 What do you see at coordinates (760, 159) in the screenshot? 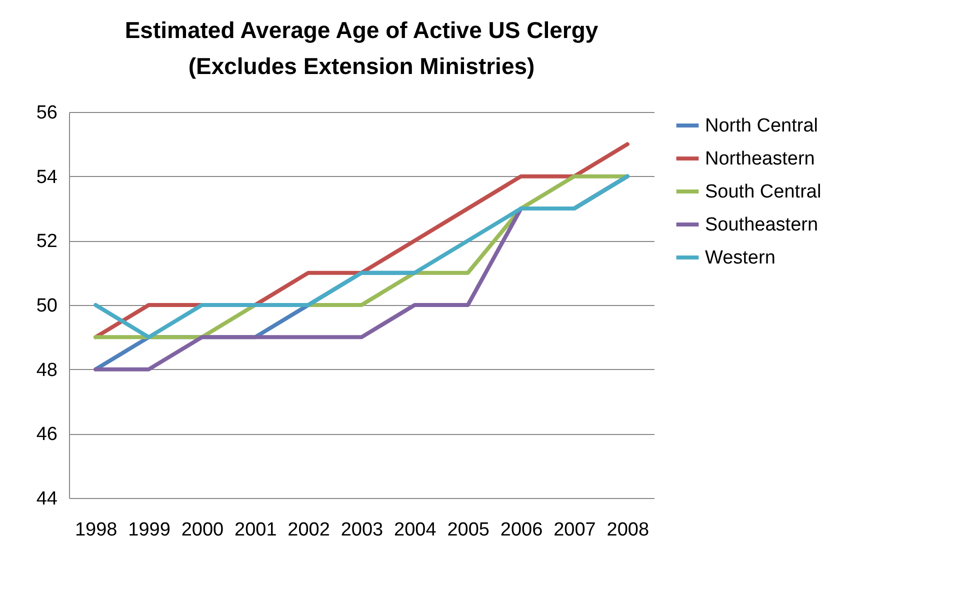
I see `legend-label: Northeastern` at bounding box center [760, 159].